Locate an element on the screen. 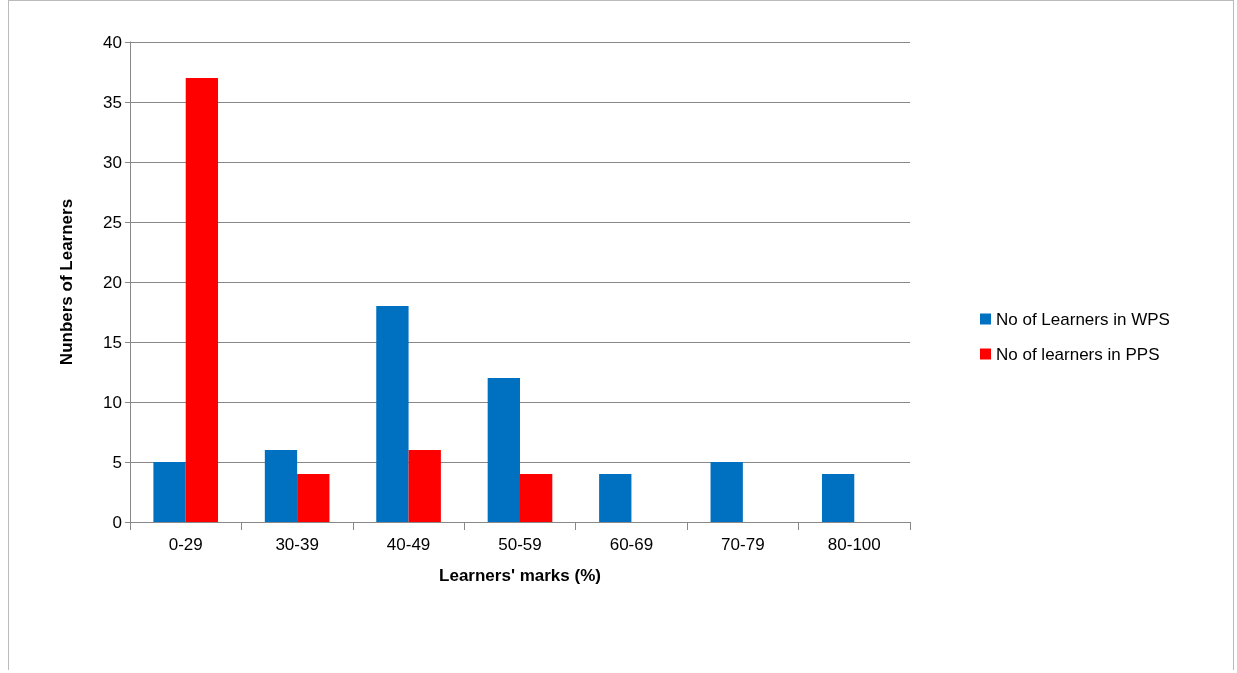 This screenshot has width=1237, height=673. x-tick-label: 30-39 is located at coordinates (297, 544).